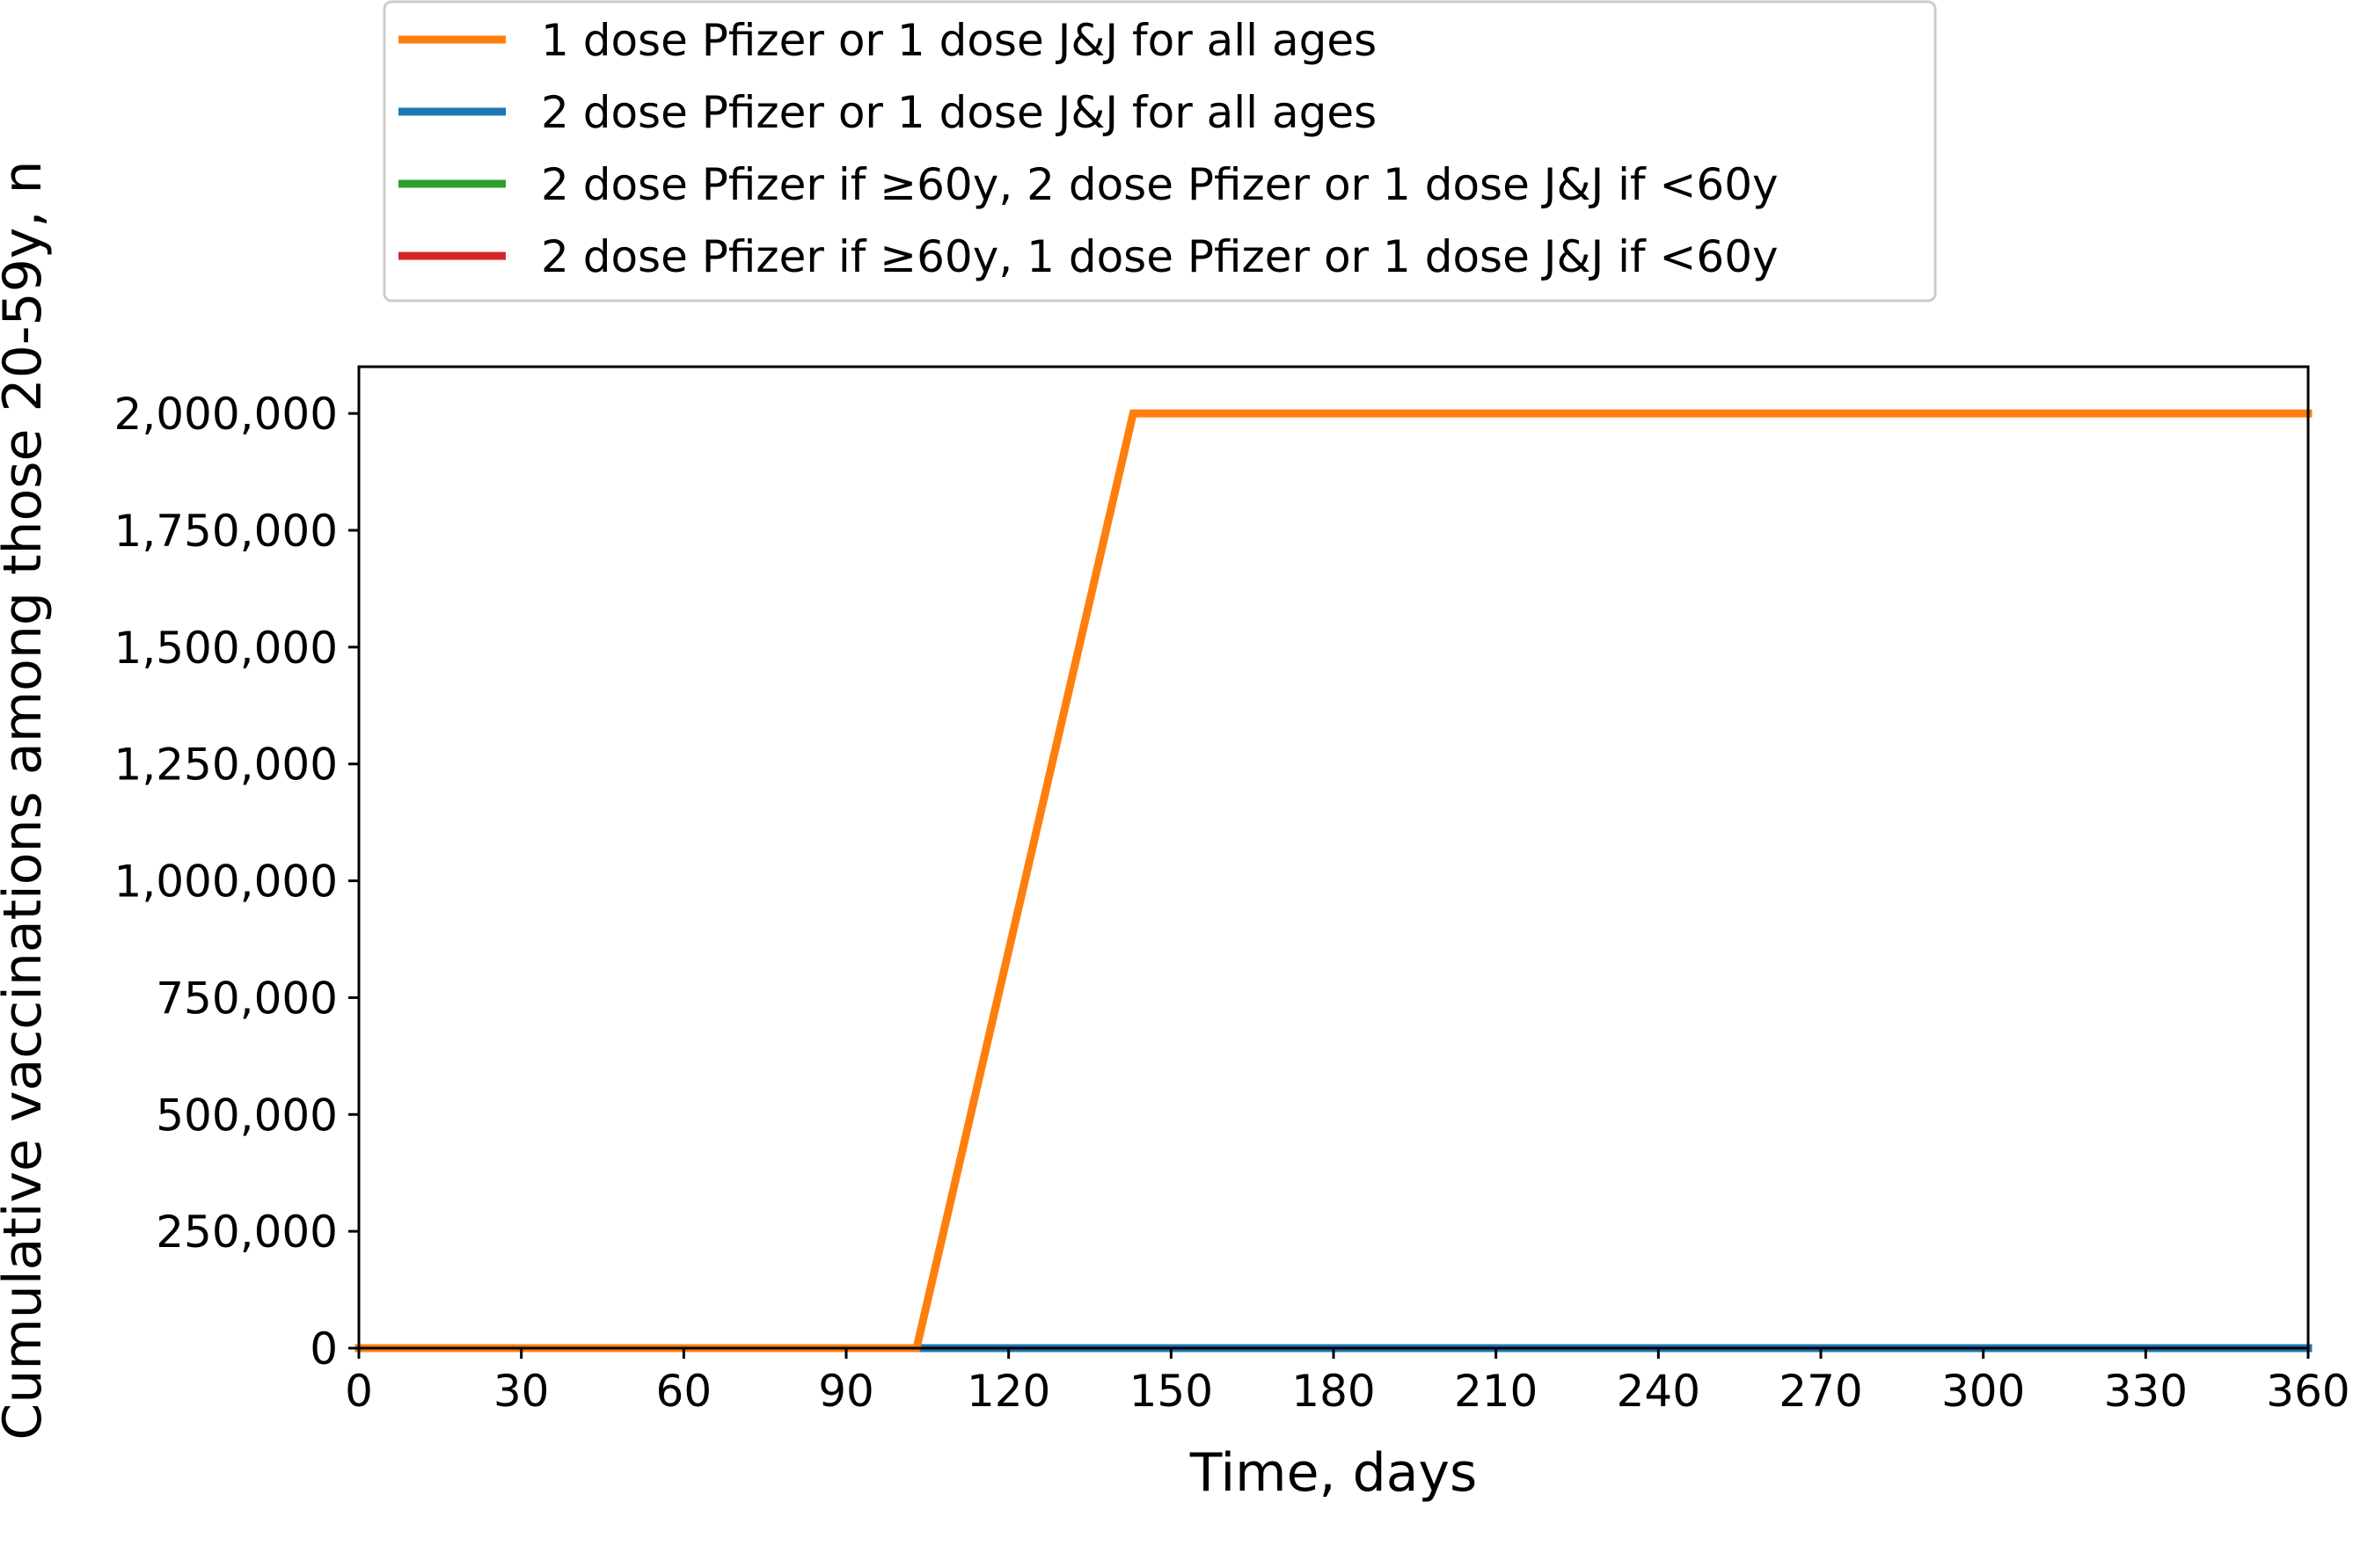 The height and width of the screenshot is (1568, 2353). Describe the element at coordinates (1333, 1473) in the screenshot. I see `x-axis-title: Time, days` at that location.